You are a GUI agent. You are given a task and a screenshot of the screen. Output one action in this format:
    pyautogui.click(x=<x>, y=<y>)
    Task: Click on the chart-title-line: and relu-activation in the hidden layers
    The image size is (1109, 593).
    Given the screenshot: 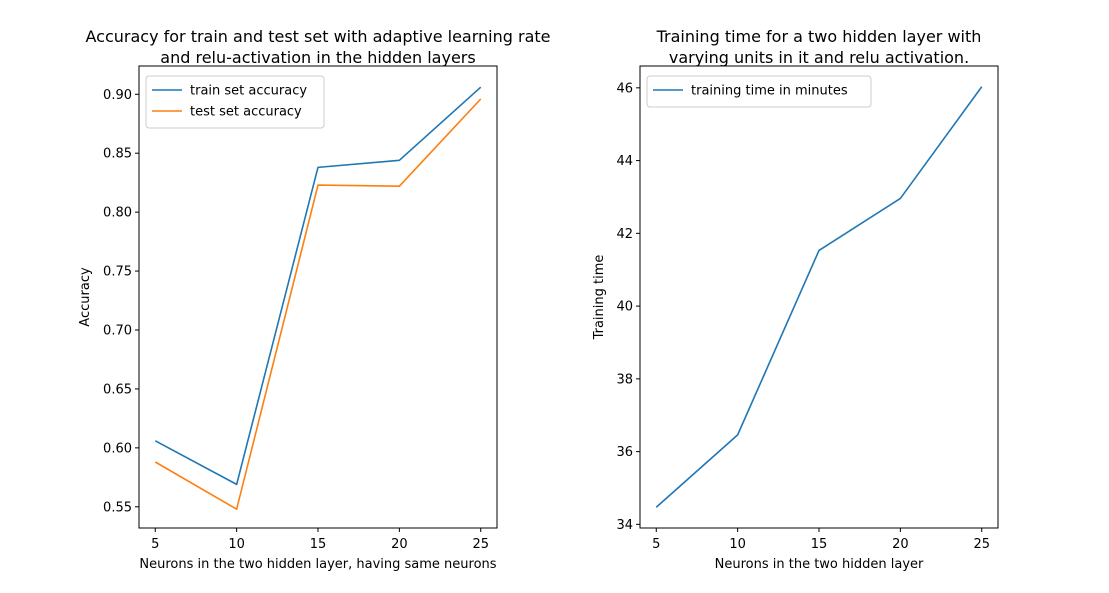 What is the action you would take?
    pyautogui.click(x=317, y=57)
    